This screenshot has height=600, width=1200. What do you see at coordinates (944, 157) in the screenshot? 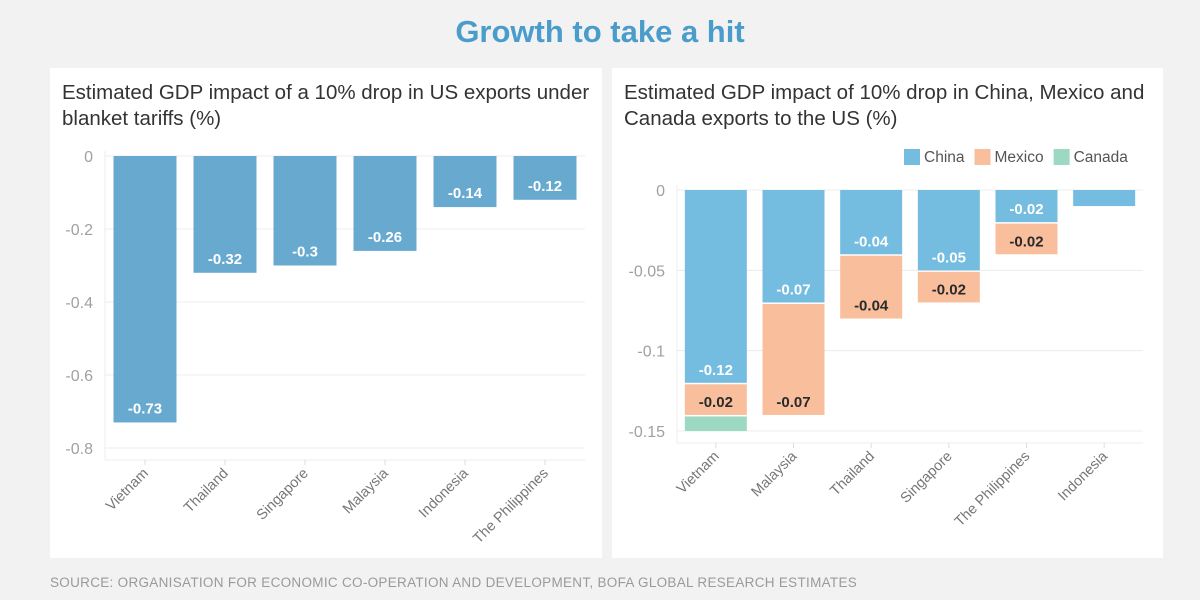
I see `legend-label-china: China` at bounding box center [944, 157].